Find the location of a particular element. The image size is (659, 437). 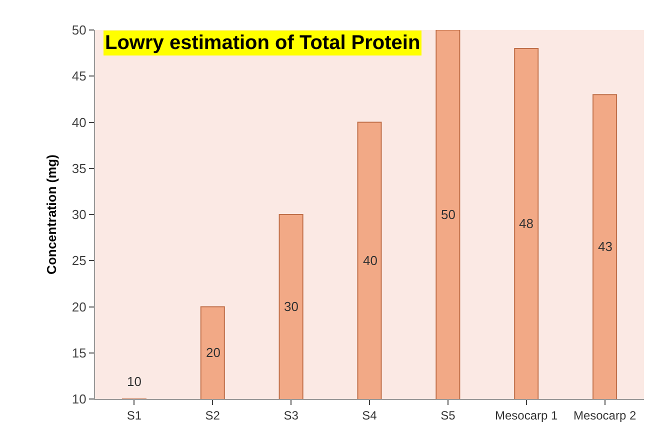

x-tick-label: S4 is located at coordinates (370, 415).